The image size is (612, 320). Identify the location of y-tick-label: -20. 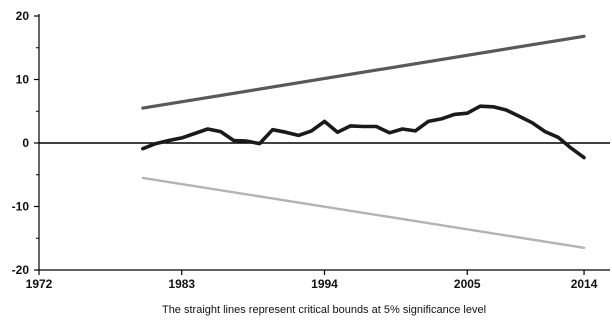
(21, 270).